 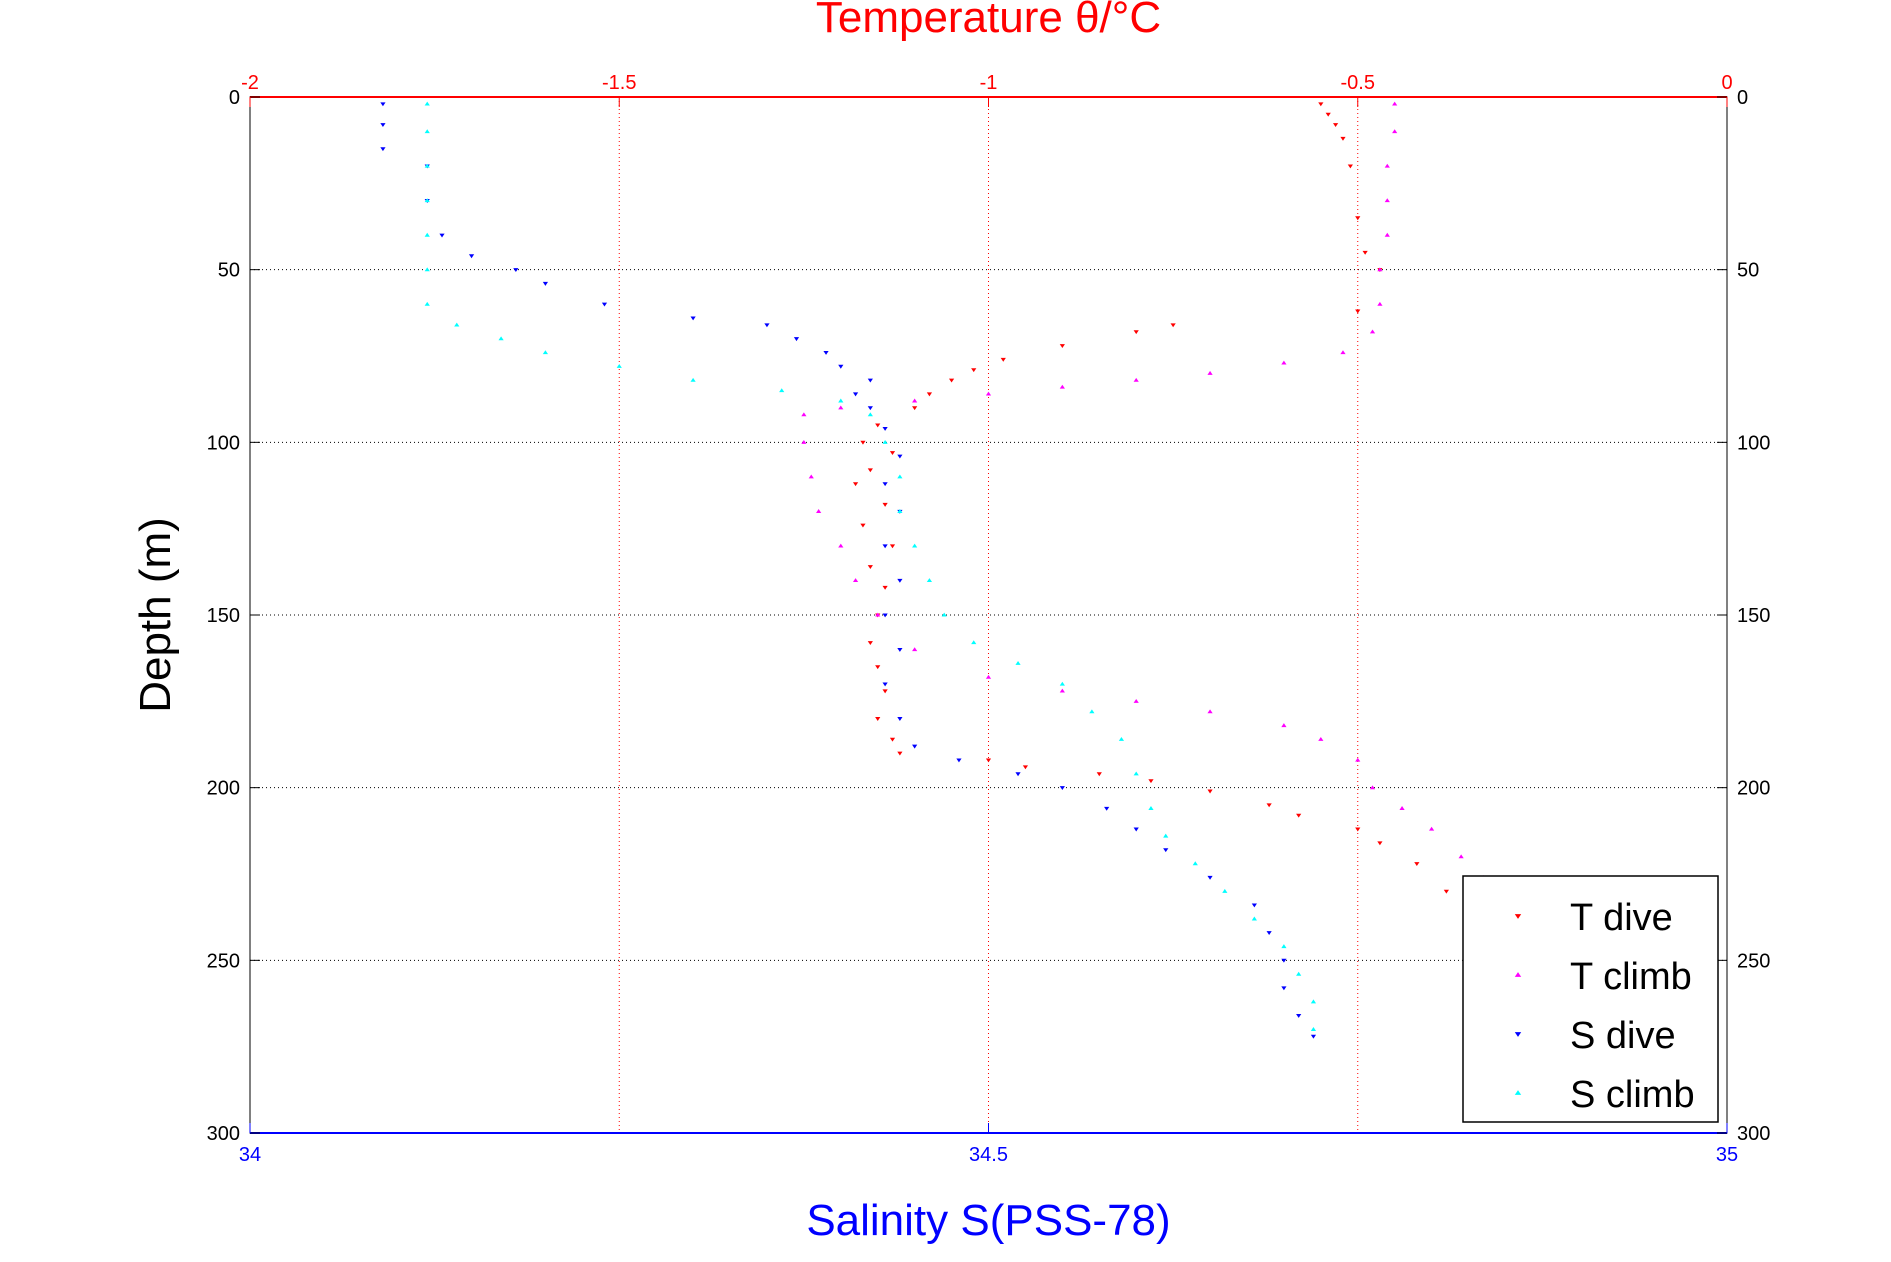 I want to click on y-tick-label-right: 150, so click(x=1753, y=616).